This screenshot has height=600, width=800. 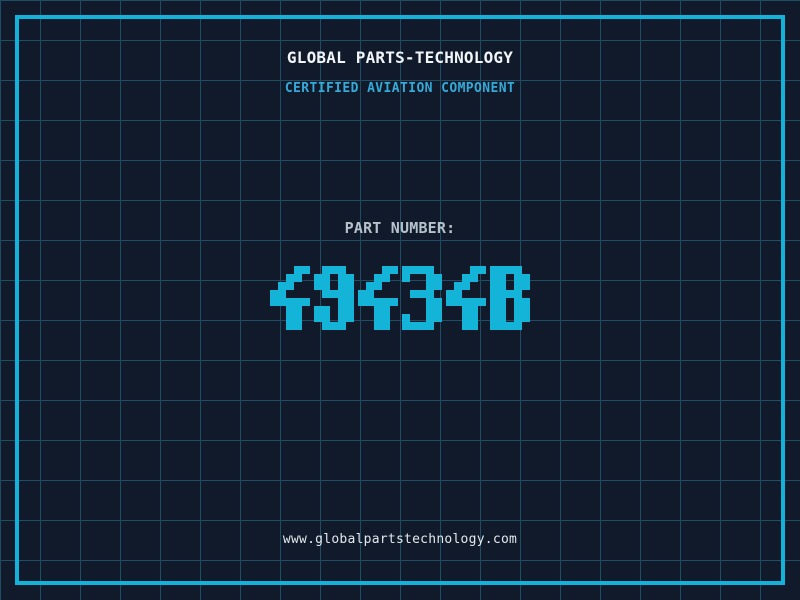 What do you see at coordinates (400, 57) in the screenshot?
I see `company-title: GLOBAL PARTS-TECHNOLOGY` at bounding box center [400, 57].